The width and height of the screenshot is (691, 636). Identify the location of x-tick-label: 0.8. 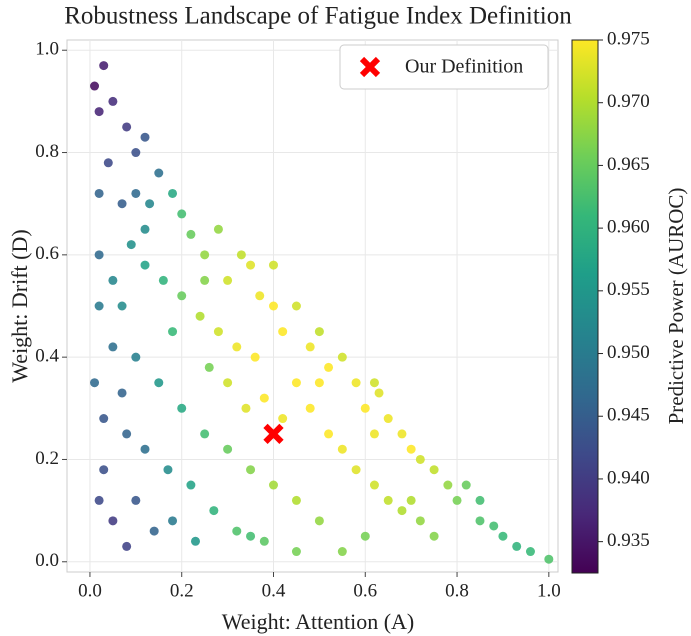
(457, 590).